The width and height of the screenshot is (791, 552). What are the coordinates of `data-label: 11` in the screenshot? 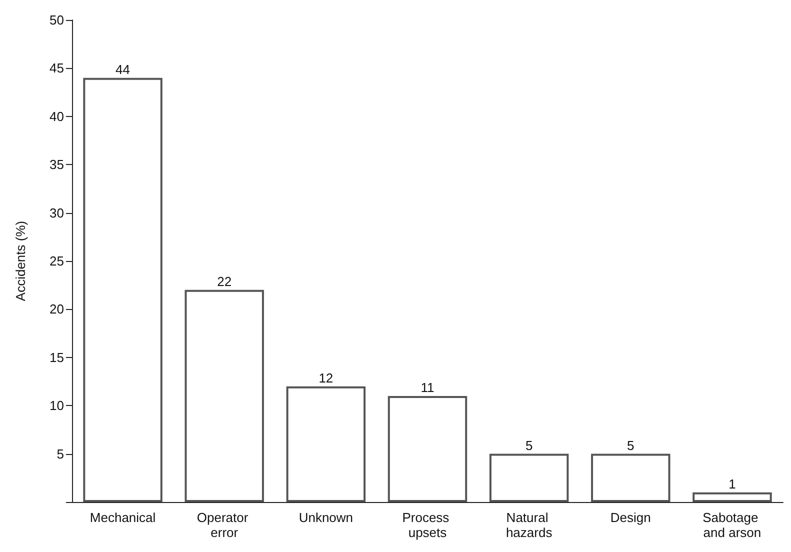 It's located at (427, 387).